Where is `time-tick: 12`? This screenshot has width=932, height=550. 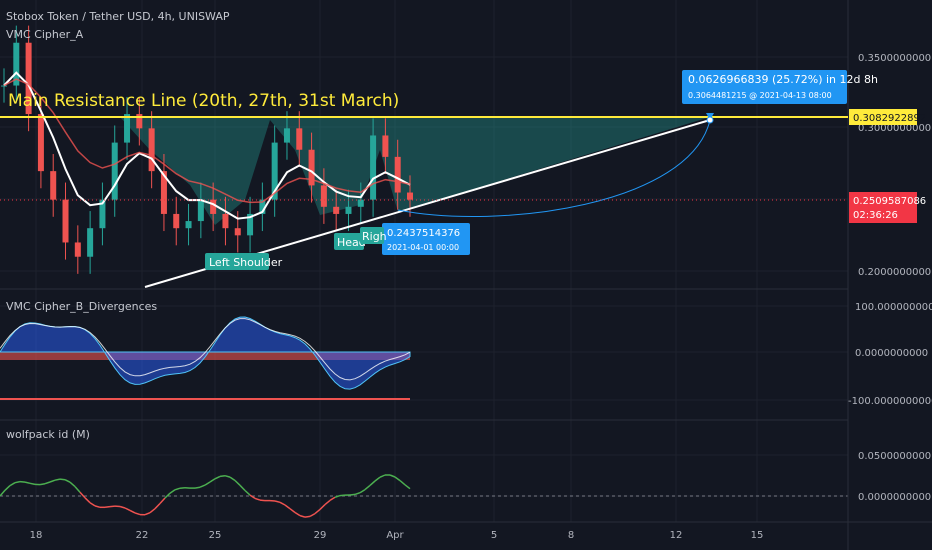 time-tick: 12 is located at coordinates (676, 535).